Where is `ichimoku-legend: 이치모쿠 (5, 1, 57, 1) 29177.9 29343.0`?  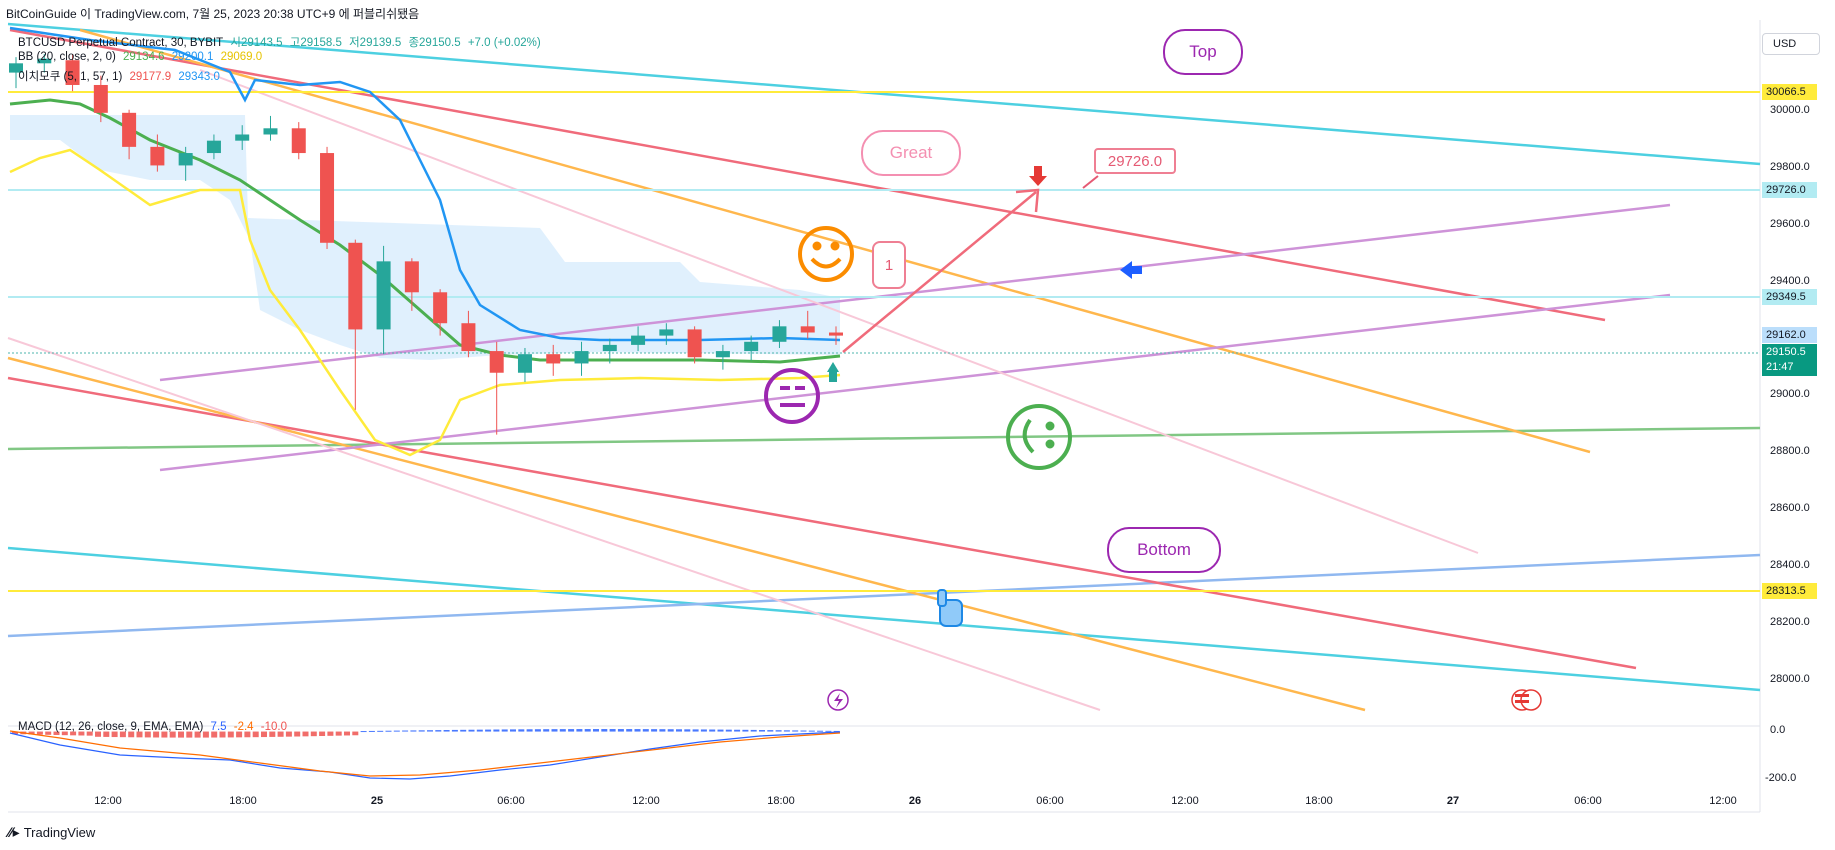 ichimoku-legend: 이치모쿠 (5, 1, 57, 1) 29177.9 29343.0 is located at coordinates (121, 76).